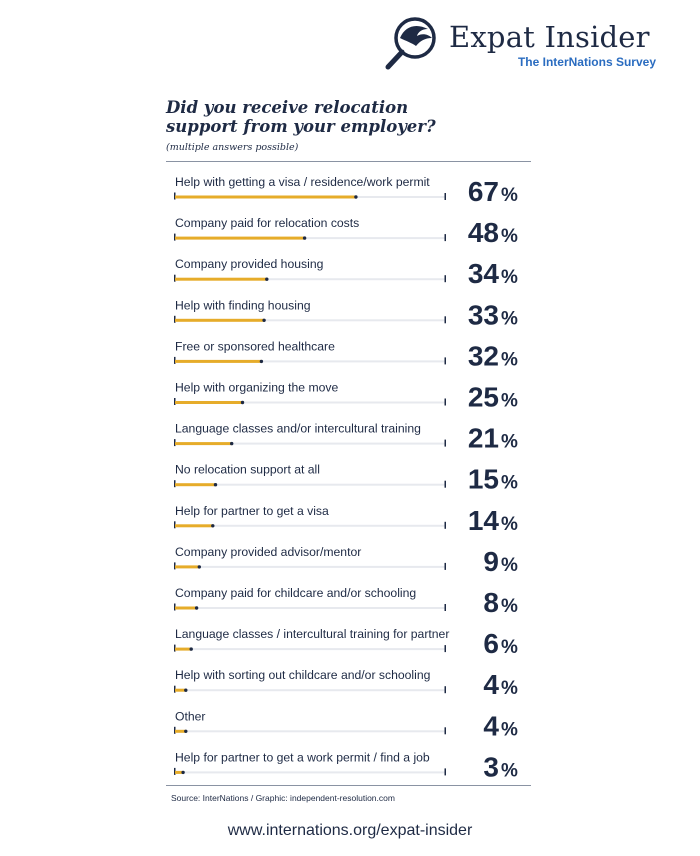 The image size is (700, 856). What do you see at coordinates (243, 305) in the screenshot?
I see `category-label: Help with finding housing` at bounding box center [243, 305].